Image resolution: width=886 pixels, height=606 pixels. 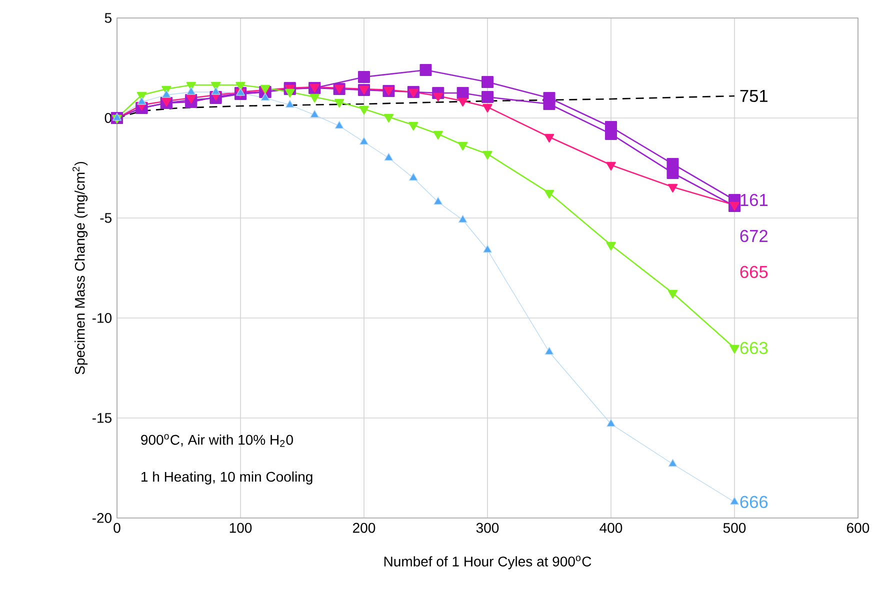 I want to click on x-tick-label: 0, so click(x=117, y=527).